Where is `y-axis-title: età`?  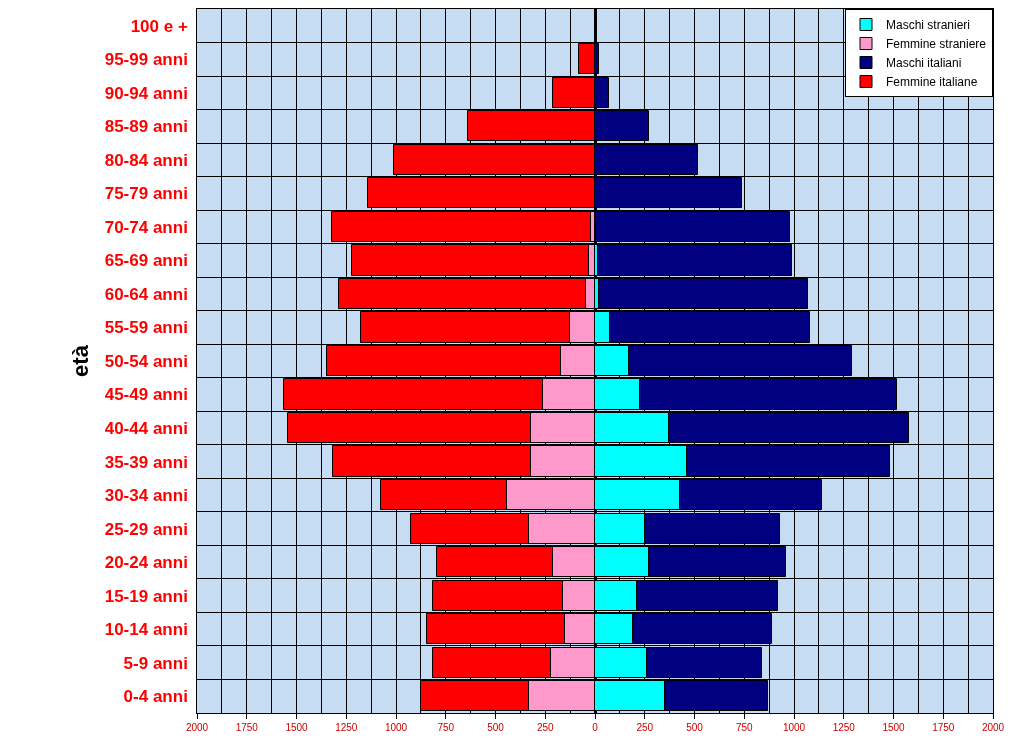
y-axis-title: età is located at coordinates (80, 360).